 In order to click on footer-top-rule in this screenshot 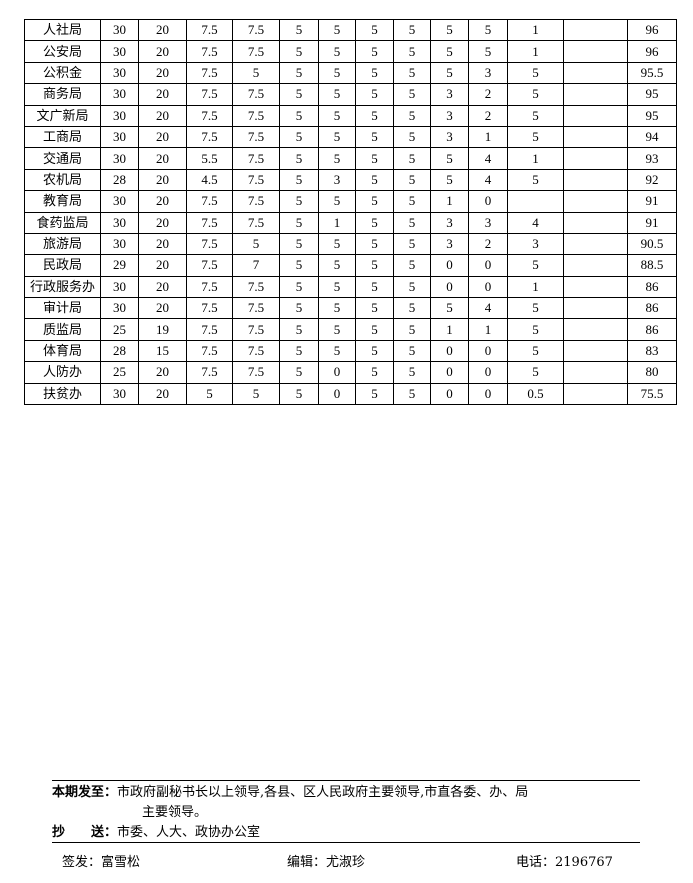, I will do `click(346, 780)`.